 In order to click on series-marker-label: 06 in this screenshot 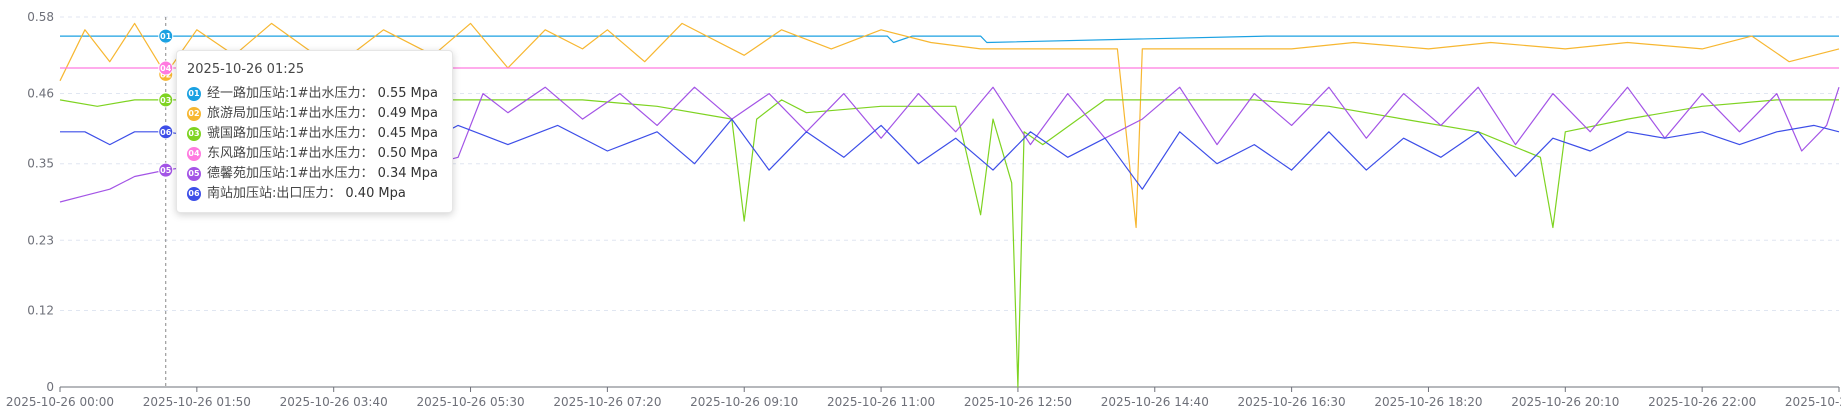, I will do `click(166, 132)`.